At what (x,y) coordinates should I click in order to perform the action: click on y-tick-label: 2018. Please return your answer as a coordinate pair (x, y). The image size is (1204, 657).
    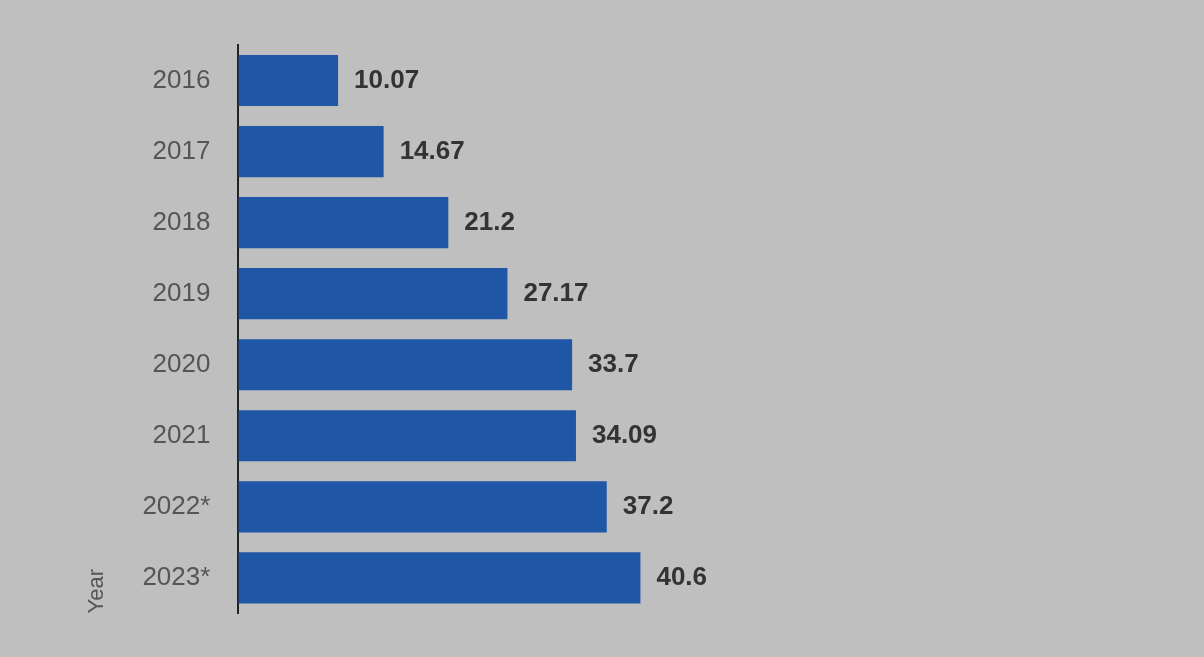
    Looking at the image, I should click on (181, 220).